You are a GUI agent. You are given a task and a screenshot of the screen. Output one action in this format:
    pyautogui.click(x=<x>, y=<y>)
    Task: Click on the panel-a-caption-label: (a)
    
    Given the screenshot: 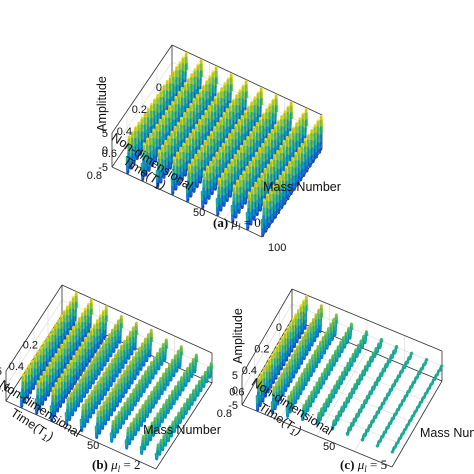 What is the action you would take?
    pyautogui.click(x=220, y=222)
    